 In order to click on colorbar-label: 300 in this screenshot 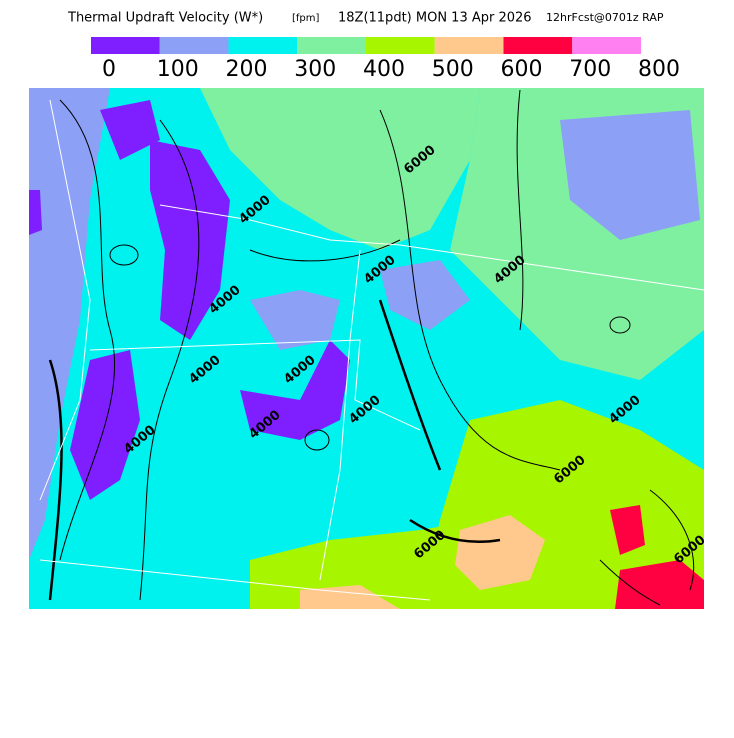, I will do `click(315, 69)`.